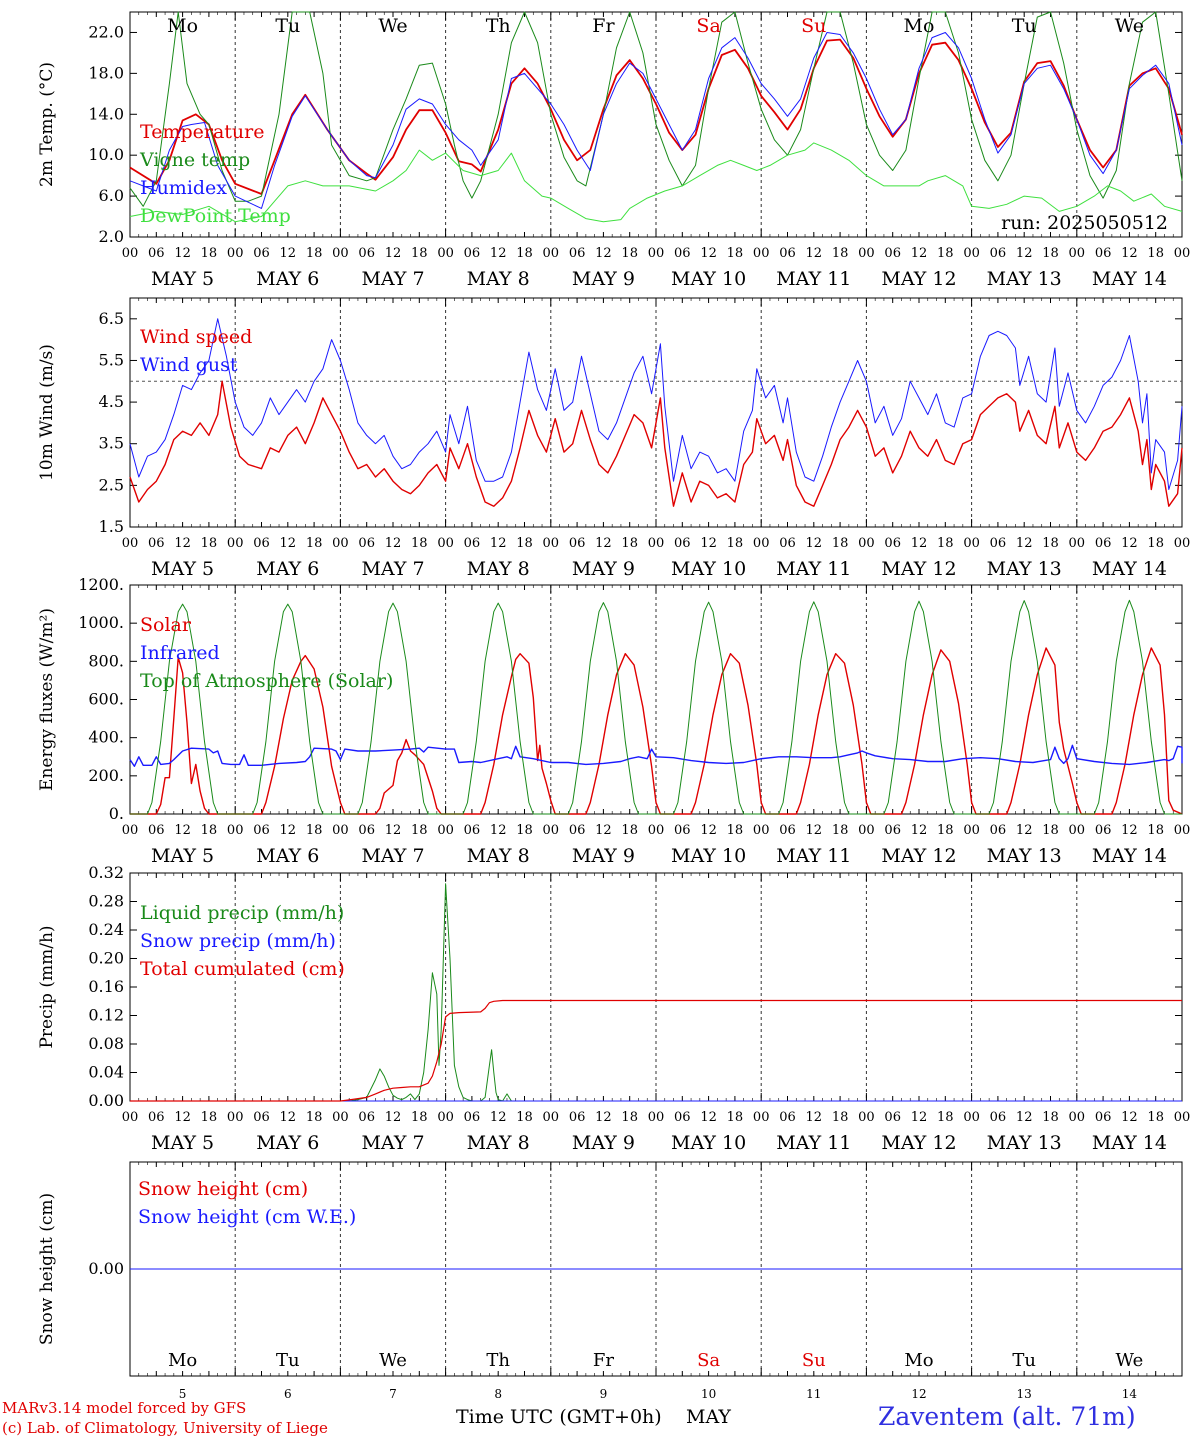 The width and height of the screenshot is (1194, 1440). What do you see at coordinates (1130, 1394) in the screenshot?
I see `day-number-label: 14` at bounding box center [1130, 1394].